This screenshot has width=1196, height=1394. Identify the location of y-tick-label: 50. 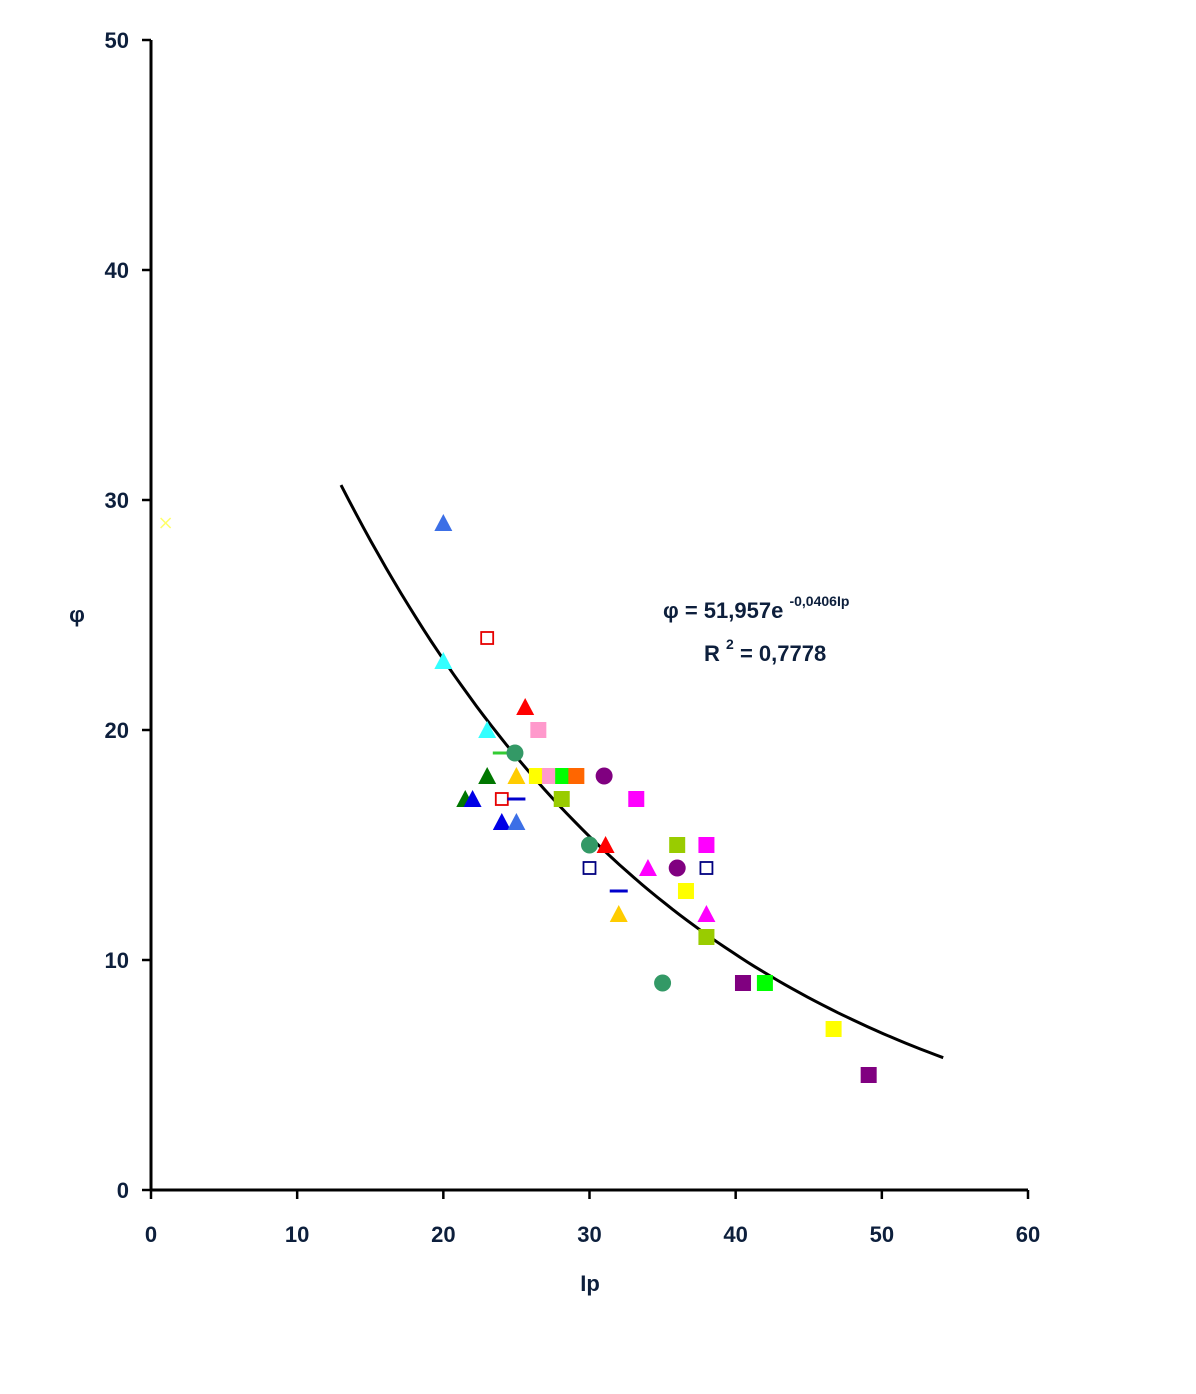
(117, 40).